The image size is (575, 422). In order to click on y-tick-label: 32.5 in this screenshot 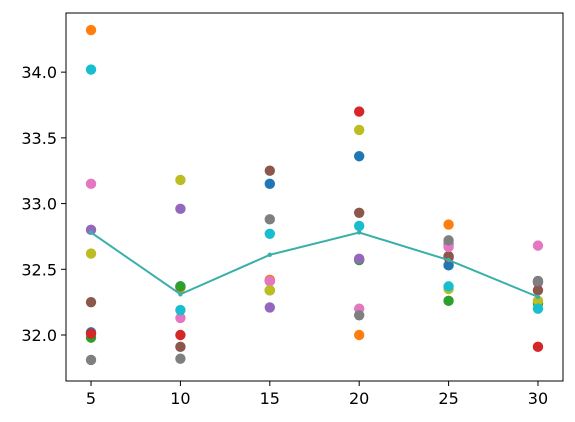, I will do `click(39, 269)`.